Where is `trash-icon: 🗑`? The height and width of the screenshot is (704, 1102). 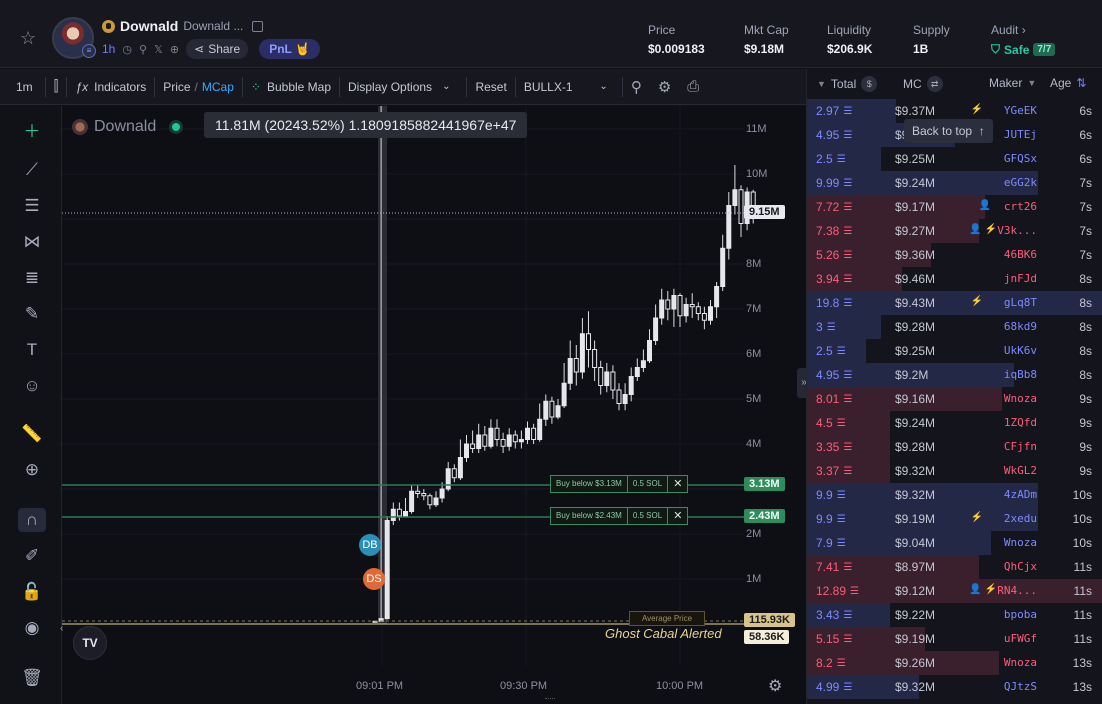
trash-icon: 🗑 is located at coordinates (32, 677).